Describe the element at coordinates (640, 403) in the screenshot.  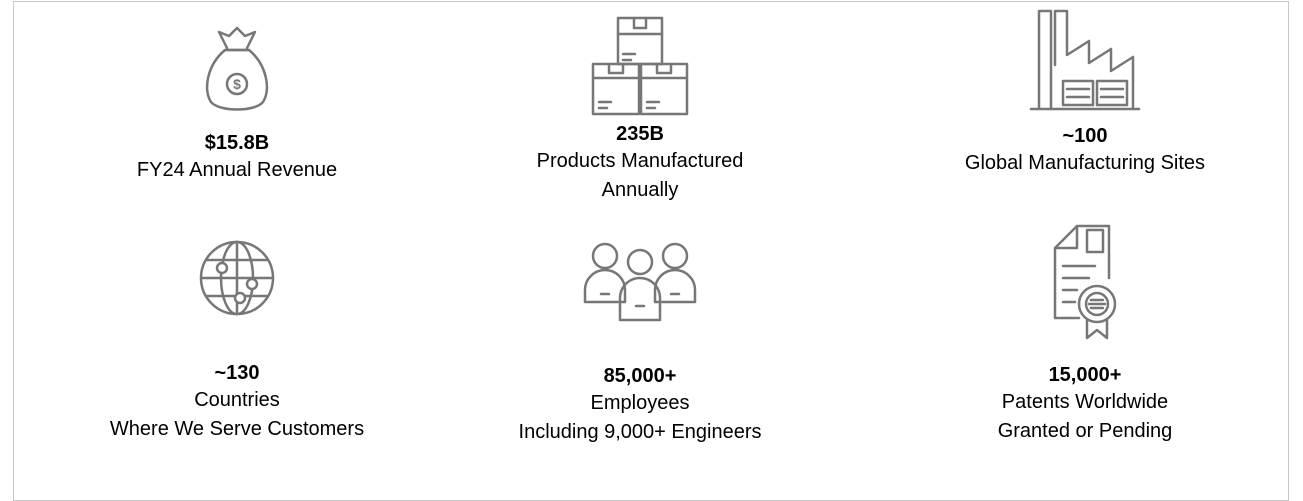
I see `stat-label: Employees` at that location.